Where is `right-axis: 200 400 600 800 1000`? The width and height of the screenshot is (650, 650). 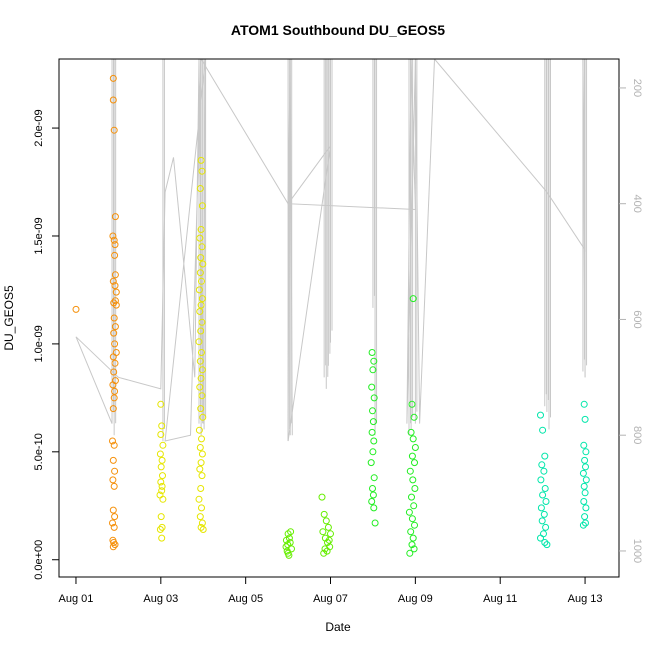 right-axis: 200 400 600 800 1000 is located at coordinates (631, 321).